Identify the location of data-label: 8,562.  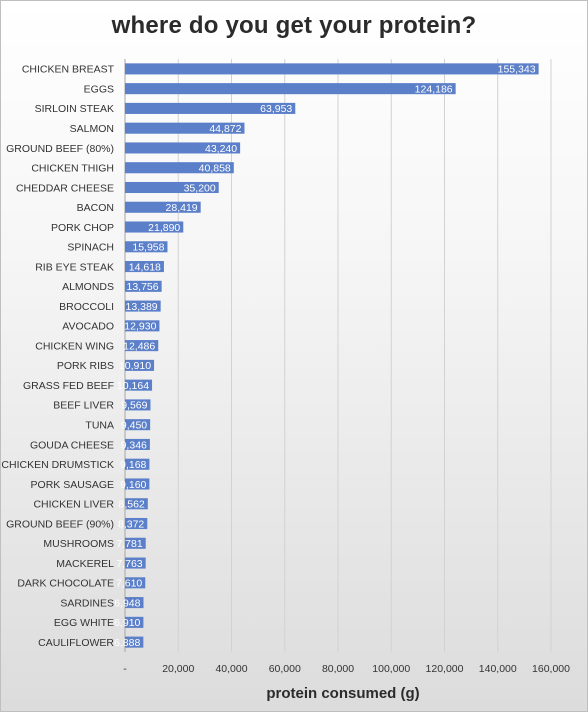
(132, 505).